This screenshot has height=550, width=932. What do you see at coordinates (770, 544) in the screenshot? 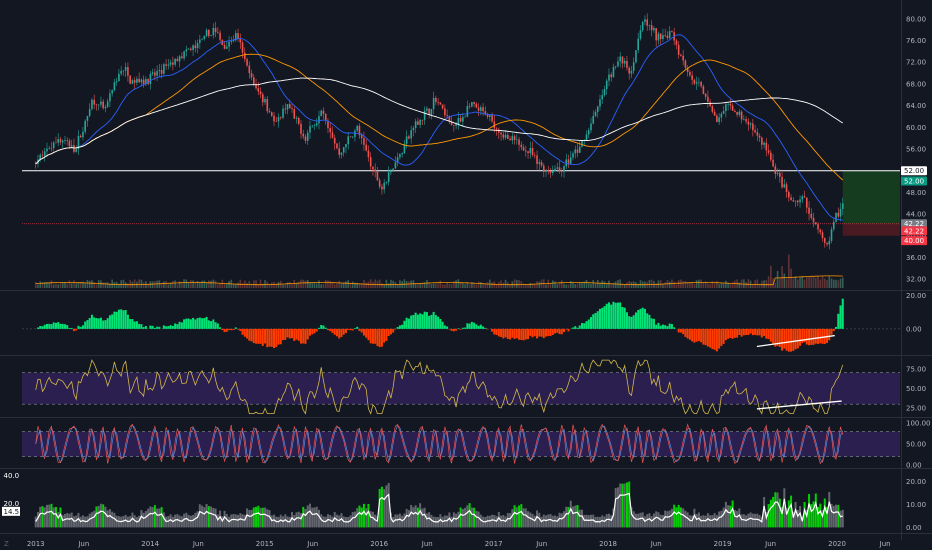
I see `time-tick-label: Jun` at bounding box center [770, 544].